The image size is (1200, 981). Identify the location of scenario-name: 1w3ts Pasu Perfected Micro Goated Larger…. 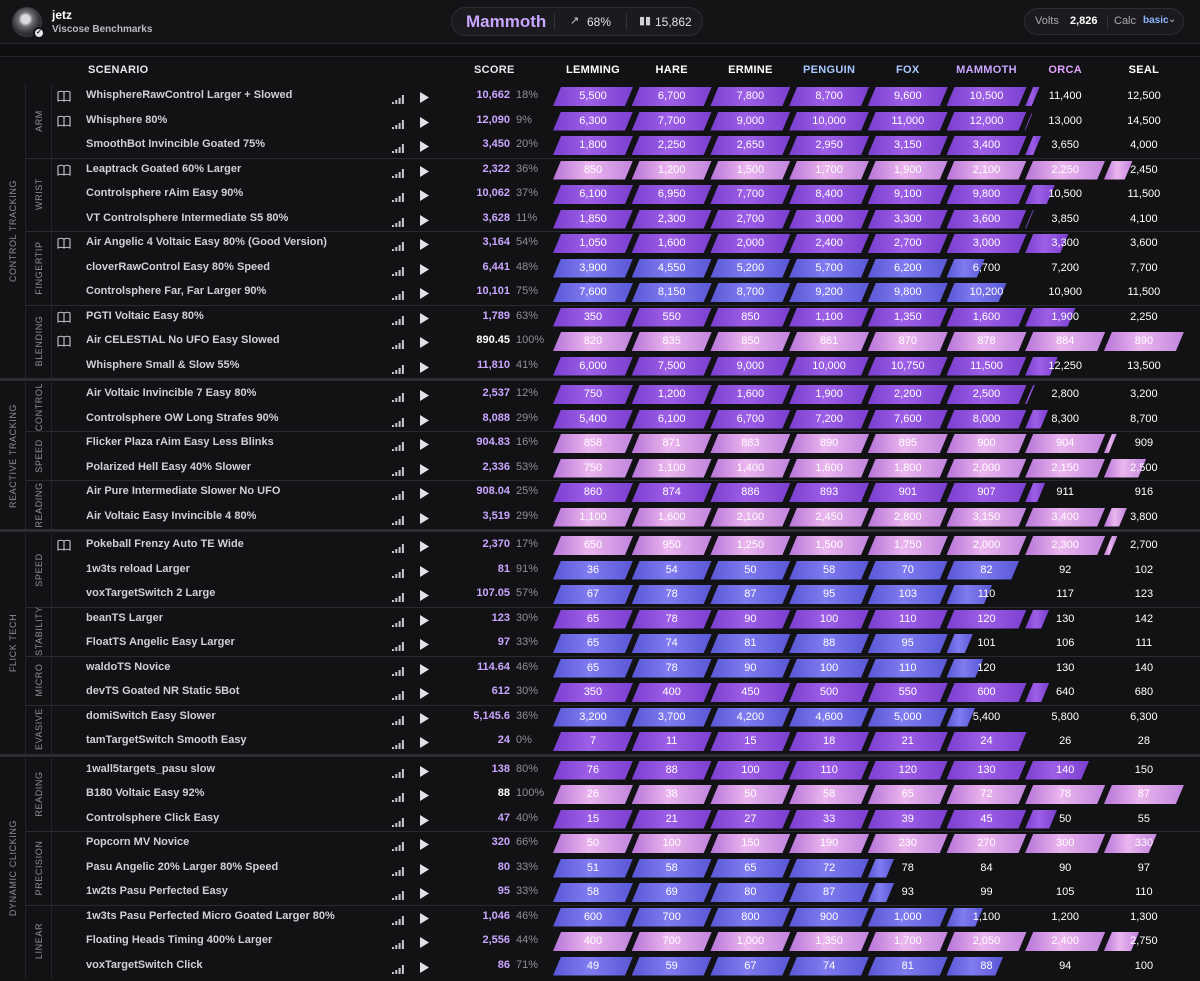
(210, 915).